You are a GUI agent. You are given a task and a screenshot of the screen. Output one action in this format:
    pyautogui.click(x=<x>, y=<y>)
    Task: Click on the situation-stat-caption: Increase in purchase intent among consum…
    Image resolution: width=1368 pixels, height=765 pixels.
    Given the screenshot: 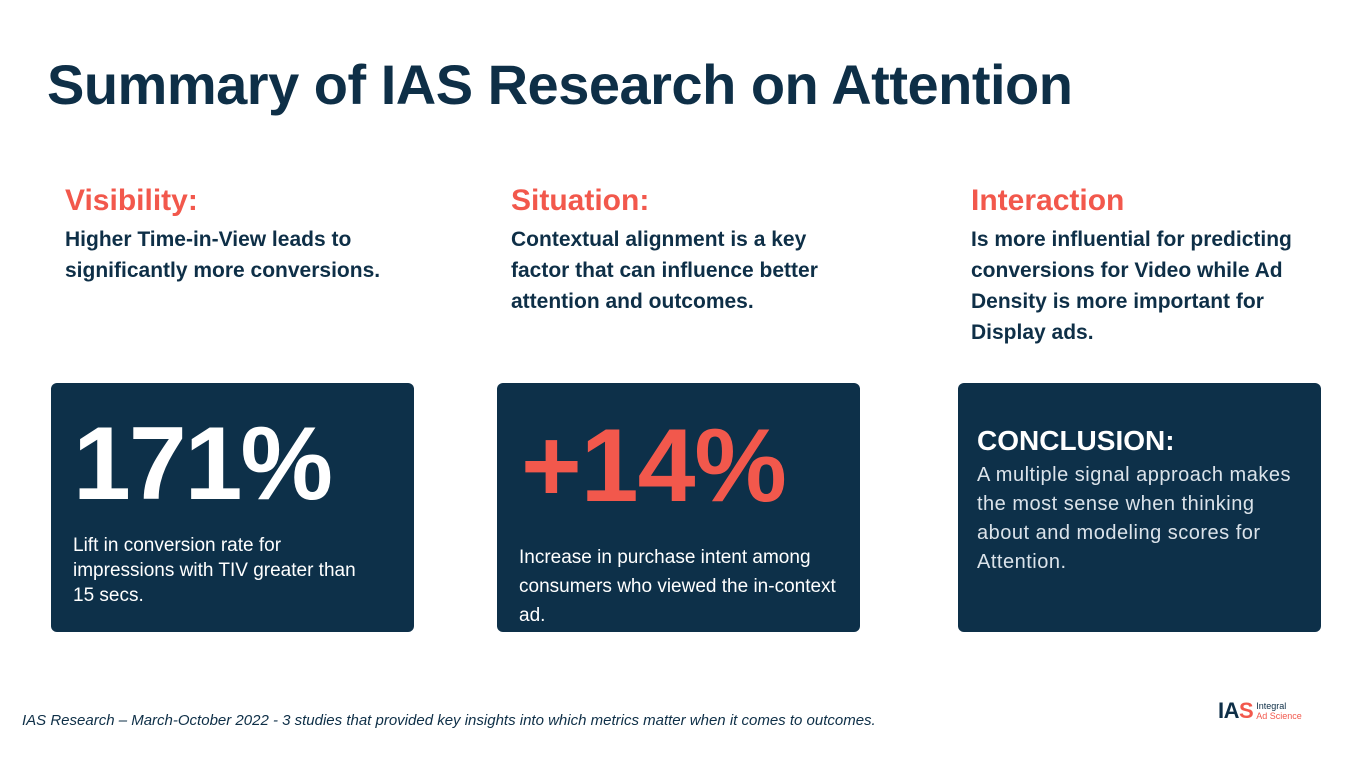 What is the action you would take?
    pyautogui.click(x=677, y=586)
    